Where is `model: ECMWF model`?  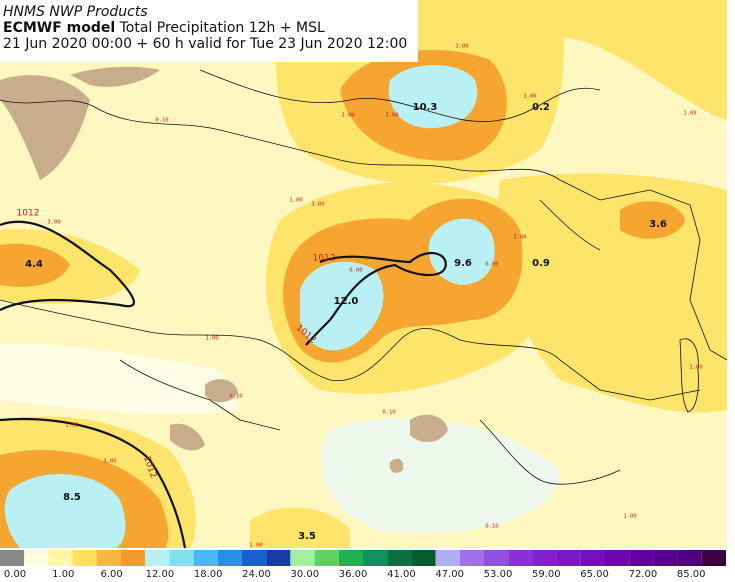 model: ECMWF model is located at coordinates (59, 28).